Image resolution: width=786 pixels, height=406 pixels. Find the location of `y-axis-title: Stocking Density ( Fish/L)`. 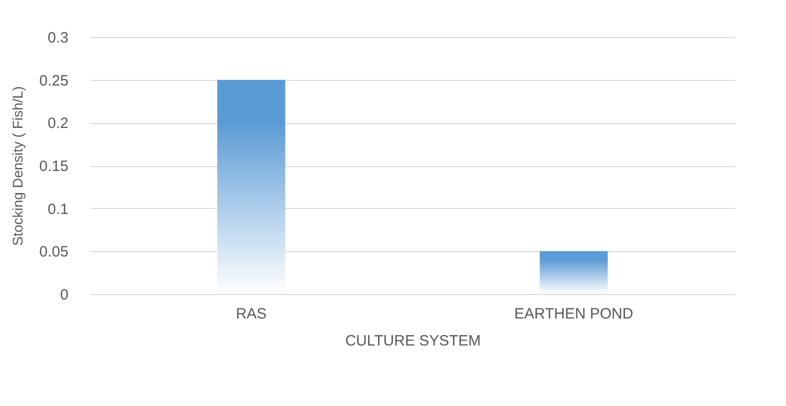

y-axis-title: Stocking Density ( Fish/L) is located at coordinates (17, 166).